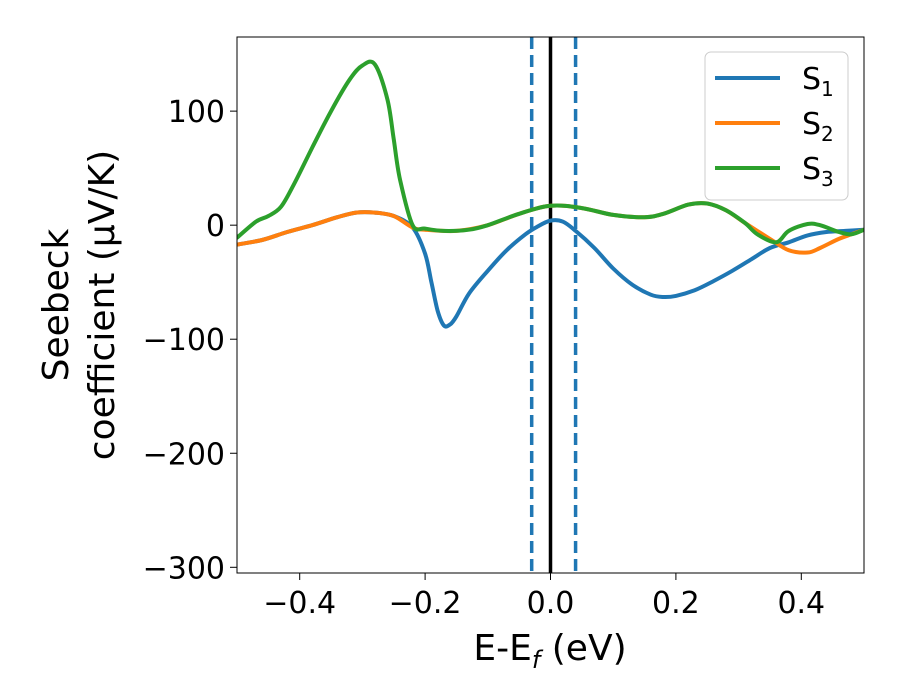 The width and height of the screenshot is (900, 700). Describe the element at coordinates (553, 305) in the screenshot. I see `reference-lines` at that location.